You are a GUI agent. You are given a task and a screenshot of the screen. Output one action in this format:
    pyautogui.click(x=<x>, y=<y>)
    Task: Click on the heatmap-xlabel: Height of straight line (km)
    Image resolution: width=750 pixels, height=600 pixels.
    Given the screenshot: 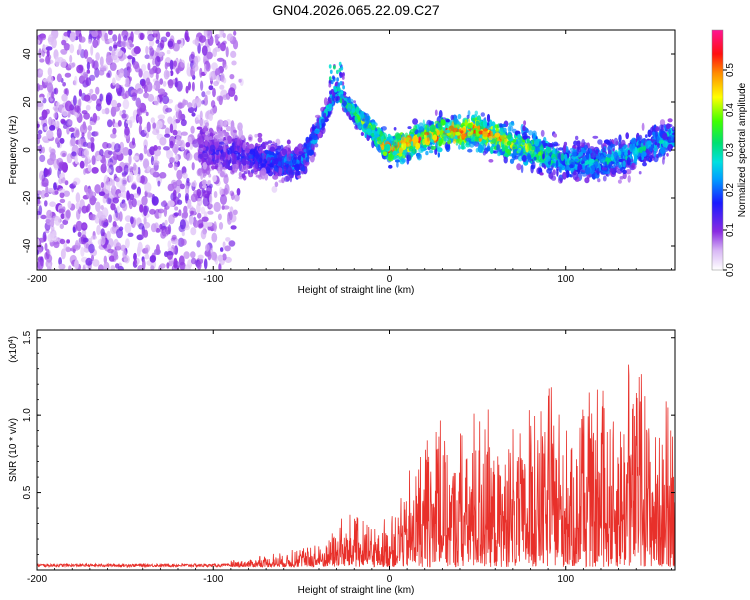 What is the action you would take?
    pyautogui.click(x=356, y=290)
    